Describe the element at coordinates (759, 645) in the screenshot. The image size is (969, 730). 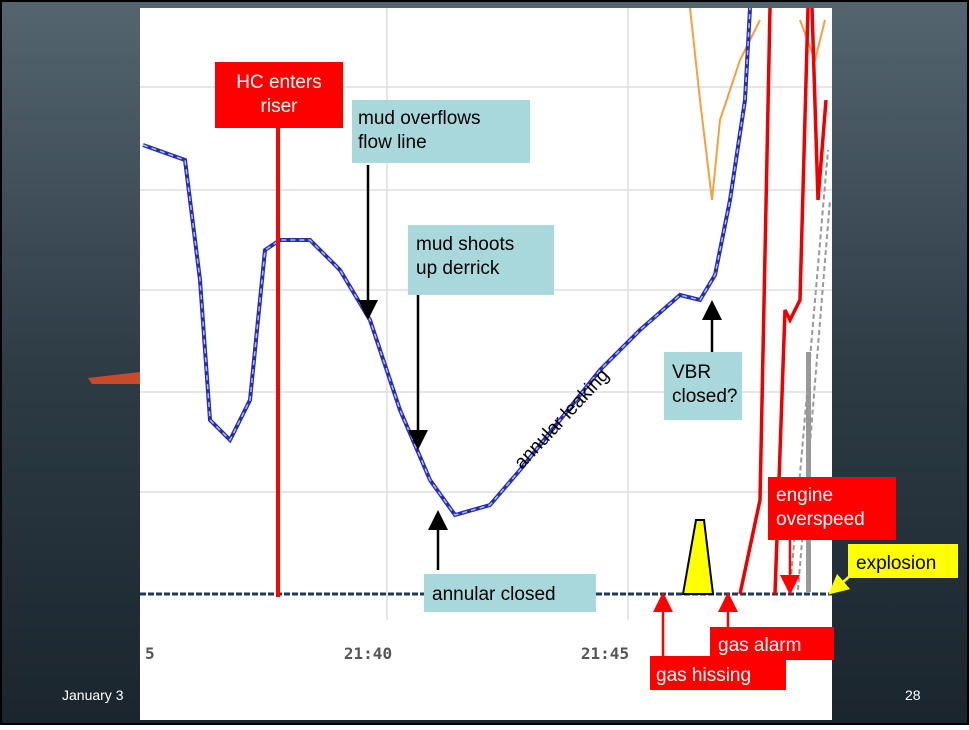
I see `annotation: gas alarm` at that location.